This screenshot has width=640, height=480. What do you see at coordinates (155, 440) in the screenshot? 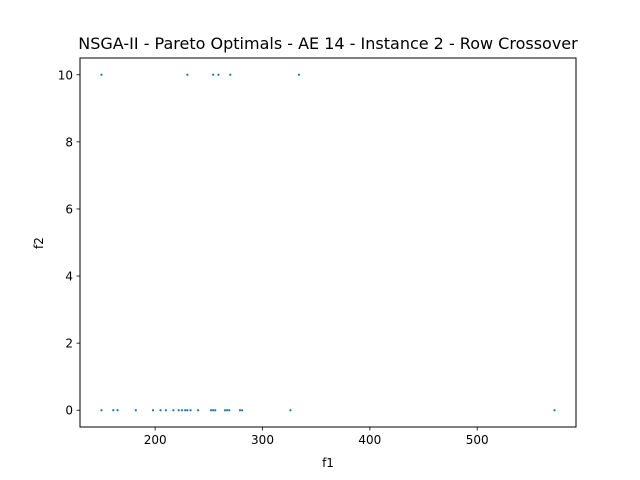
I see `x-tick-label: 200` at bounding box center [155, 440].